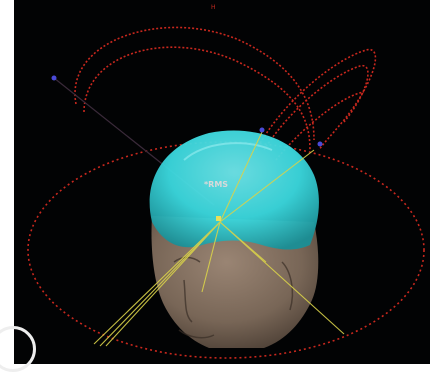 This screenshot has height=372, width=438. Describe the element at coordinates (213, 7) in the screenshot. I see `top-marker-label: H` at that location.